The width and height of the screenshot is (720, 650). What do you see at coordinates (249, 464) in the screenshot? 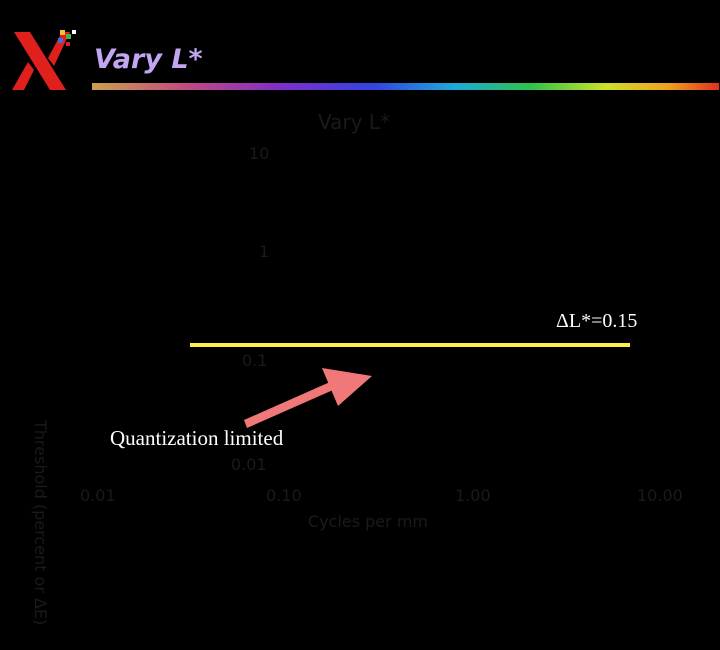
I see `y-tick-label: 0.01` at bounding box center [249, 464].